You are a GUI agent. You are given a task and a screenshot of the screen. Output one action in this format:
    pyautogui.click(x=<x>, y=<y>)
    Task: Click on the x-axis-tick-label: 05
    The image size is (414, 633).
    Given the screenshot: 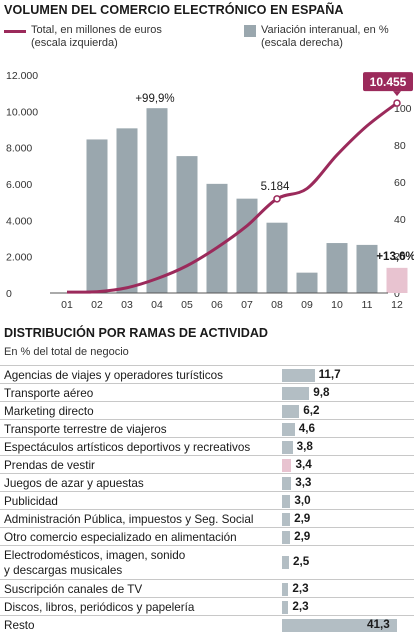 What is the action you would take?
    pyautogui.click(x=187, y=305)
    